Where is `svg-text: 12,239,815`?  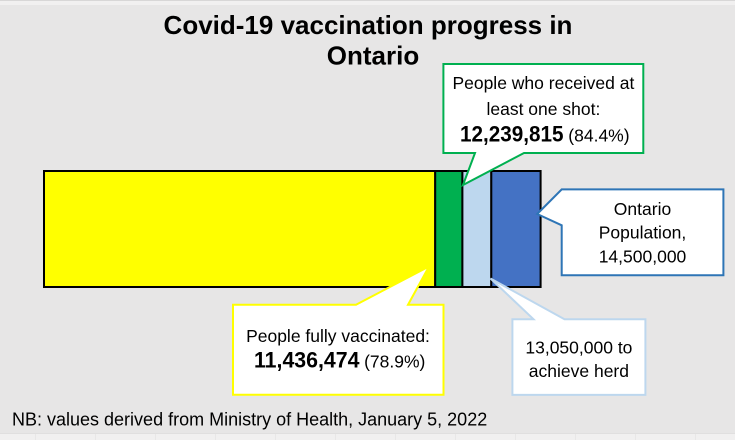 svg-text: 12,239,815 is located at coordinates (512, 133).